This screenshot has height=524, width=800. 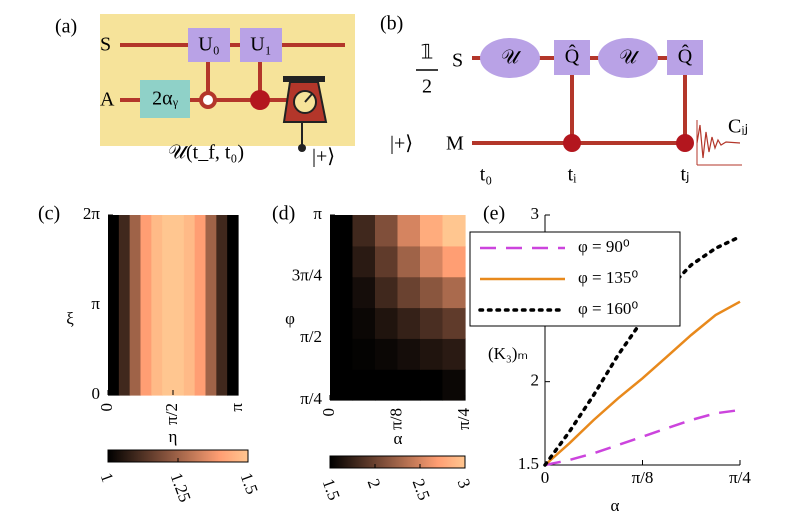 I want to click on diagram-a: (a) S A U₀ U₁ 2αᵧ 𝒰(t_f, t₀) |+⟩, so click(x=205, y=91).